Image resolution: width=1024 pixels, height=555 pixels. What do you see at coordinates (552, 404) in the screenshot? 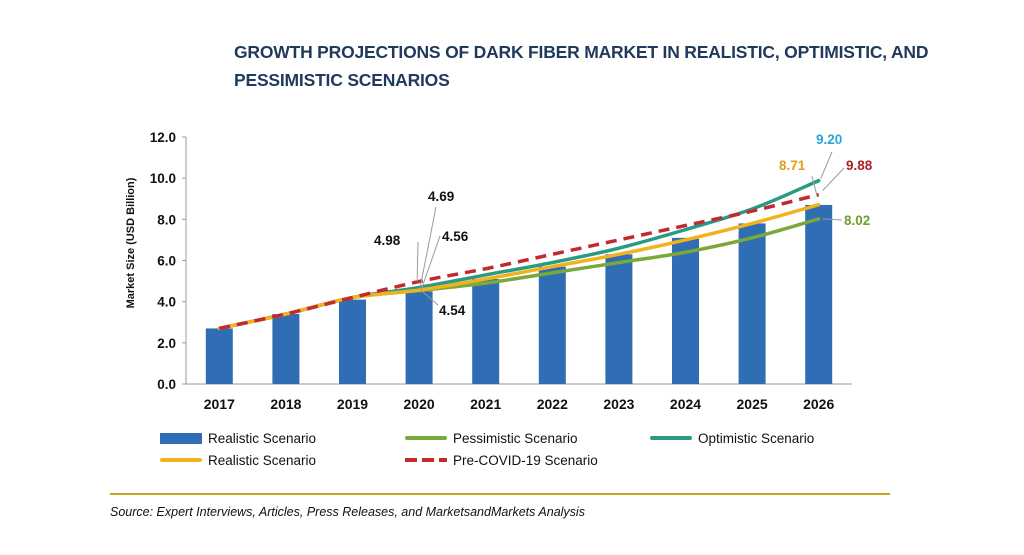
I see `x-tick-label: 2022` at bounding box center [552, 404].